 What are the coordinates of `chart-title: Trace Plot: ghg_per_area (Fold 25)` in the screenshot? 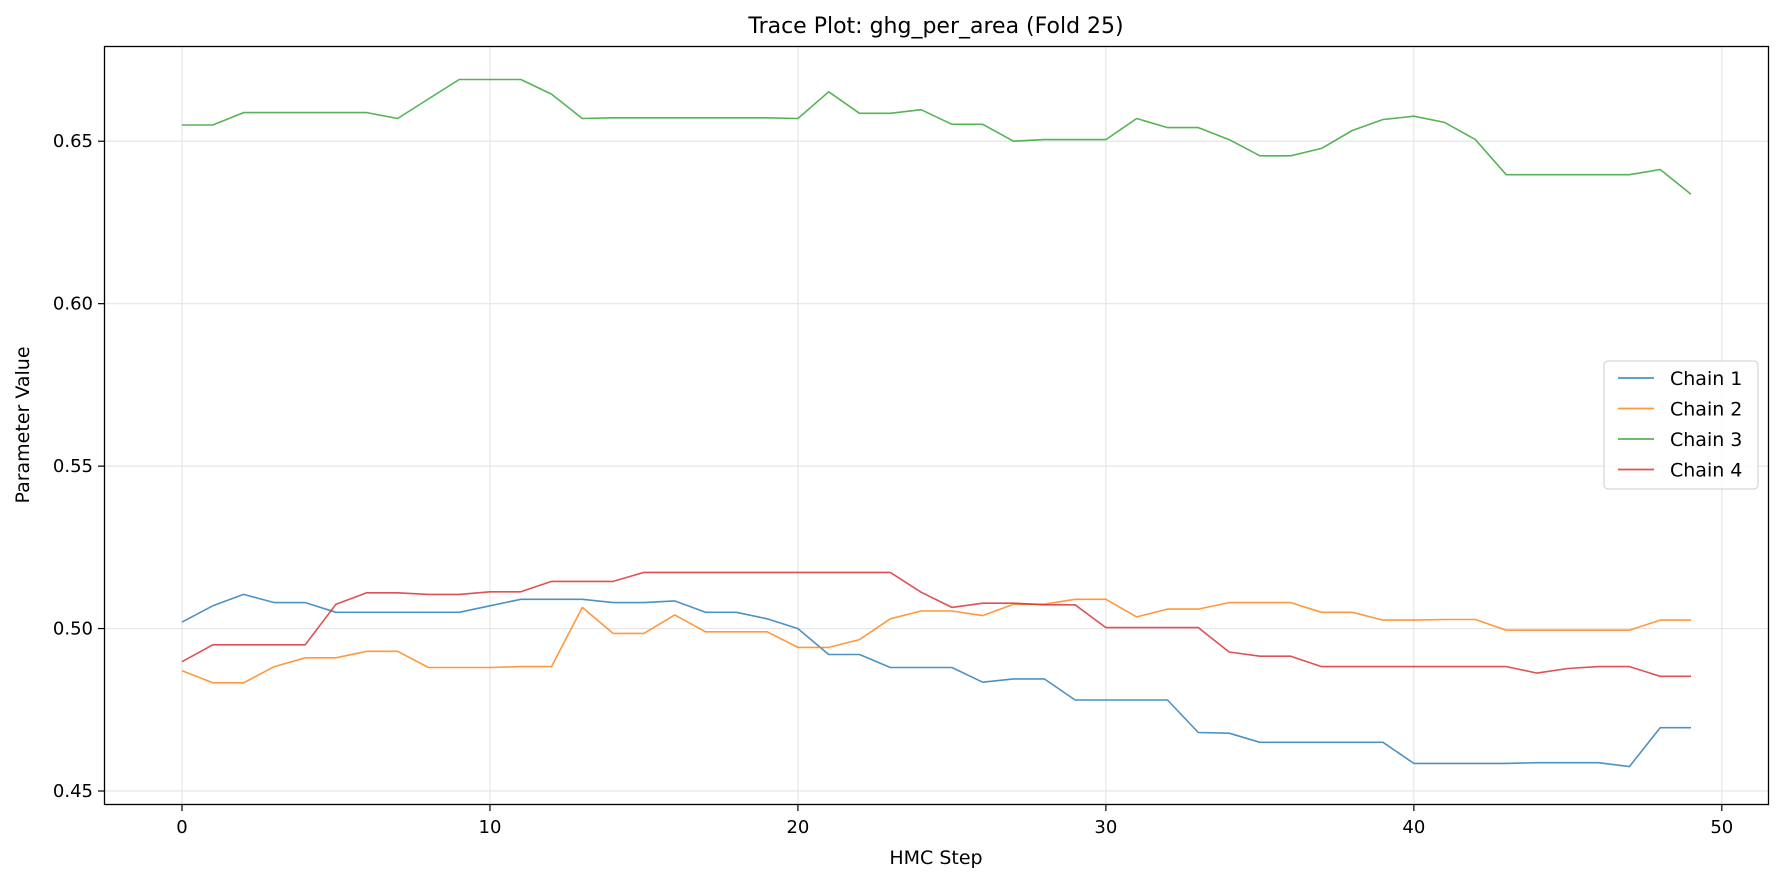 It's located at (935, 26).